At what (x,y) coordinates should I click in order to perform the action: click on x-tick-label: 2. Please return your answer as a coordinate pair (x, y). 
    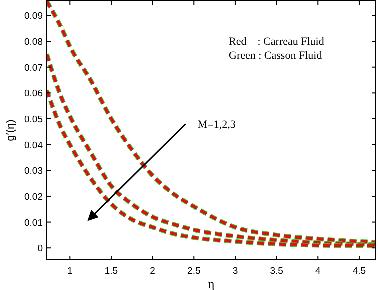
    Looking at the image, I should click on (153, 271).